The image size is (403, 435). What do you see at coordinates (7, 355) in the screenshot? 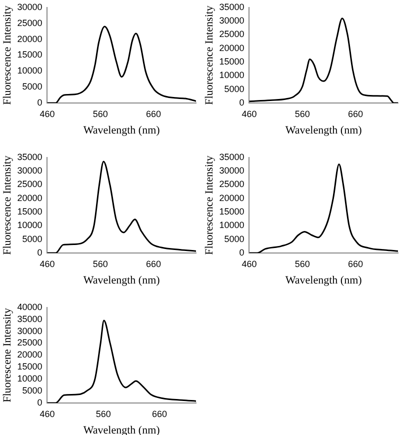
I see `y-axis-title: Fluorescene Intensity` at bounding box center [7, 355].